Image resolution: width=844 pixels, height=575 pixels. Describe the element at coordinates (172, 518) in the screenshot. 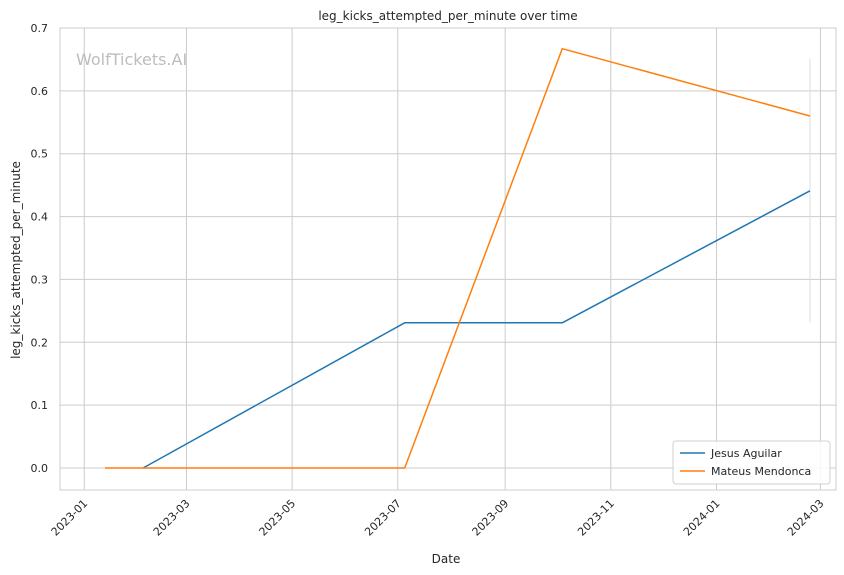

I see `x-tick-label: 2023-03` at that location.